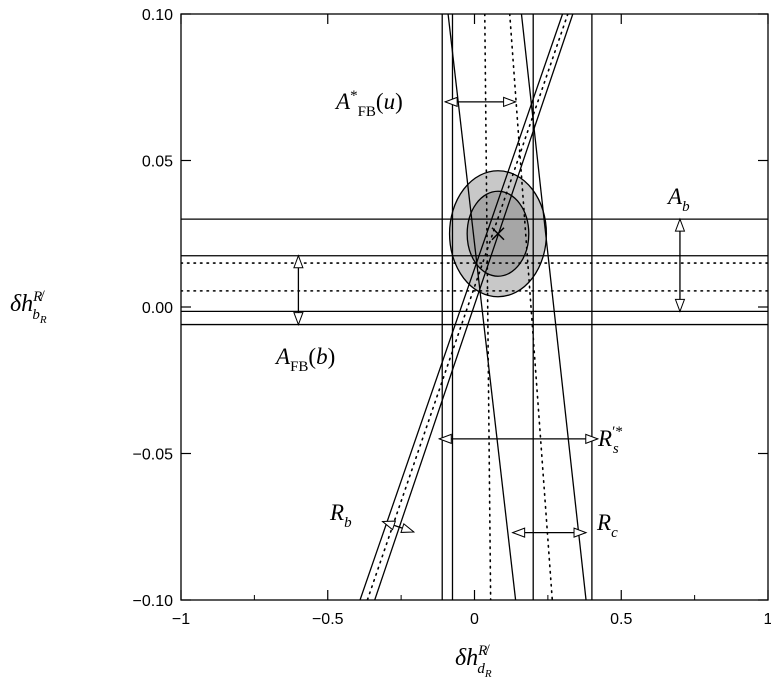 The width and height of the screenshot is (771, 694). I want to click on x-tick-label: 1, so click(767, 619).